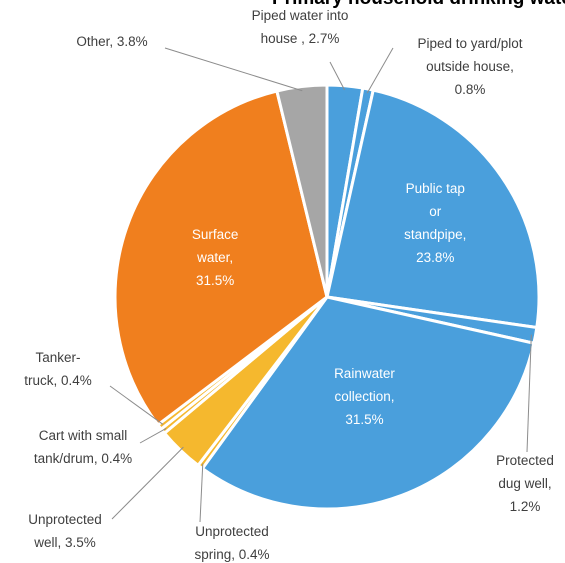  What do you see at coordinates (435, 211) in the screenshot?
I see `slice-label-line: or` at bounding box center [435, 211].